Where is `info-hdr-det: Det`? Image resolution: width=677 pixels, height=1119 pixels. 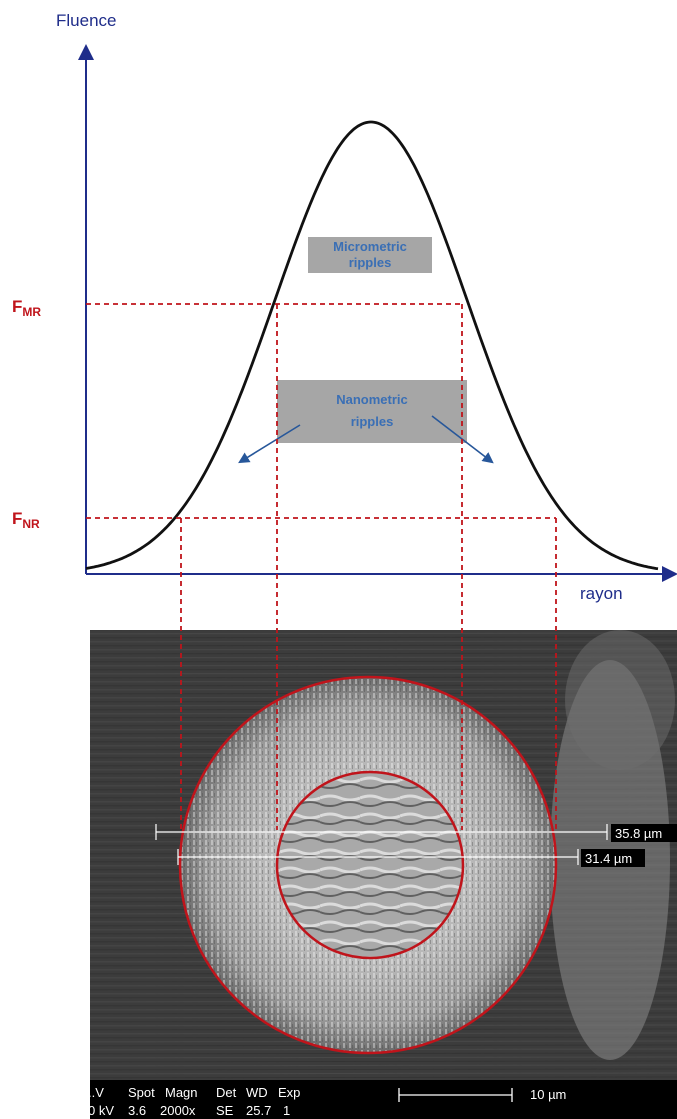
info-hdr-det: Det is located at coordinates (226, 1092).